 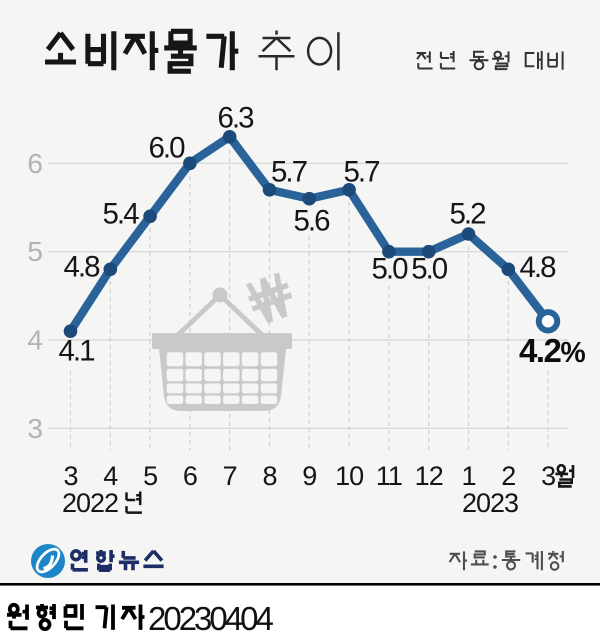 What do you see at coordinates (120, 214) in the screenshot?
I see `svg-text: 5.4` at bounding box center [120, 214].